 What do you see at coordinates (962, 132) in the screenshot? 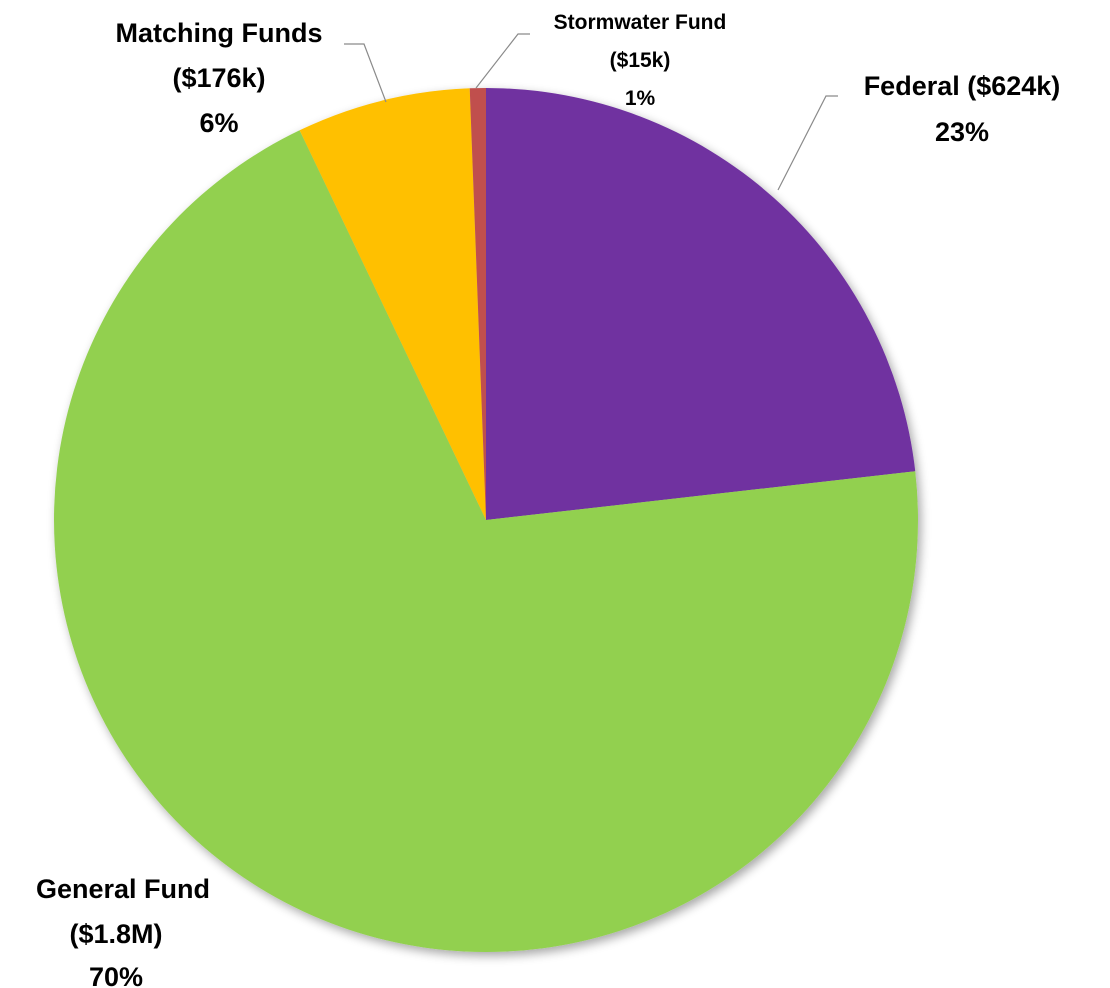
I see `slice-label-federal-percent: 23%` at bounding box center [962, 132].